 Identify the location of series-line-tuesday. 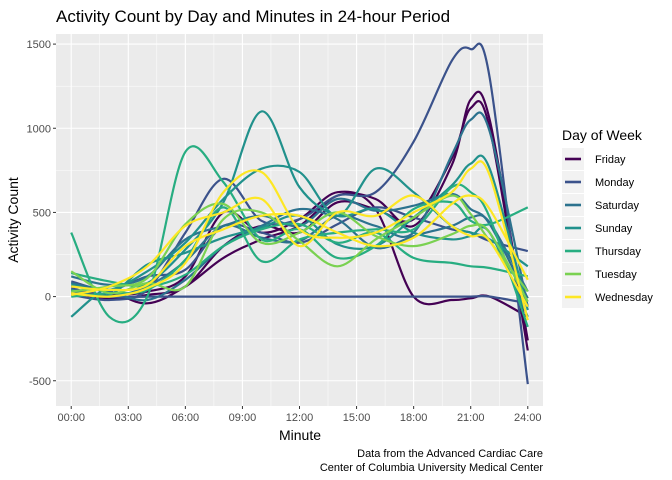
(300, 252).